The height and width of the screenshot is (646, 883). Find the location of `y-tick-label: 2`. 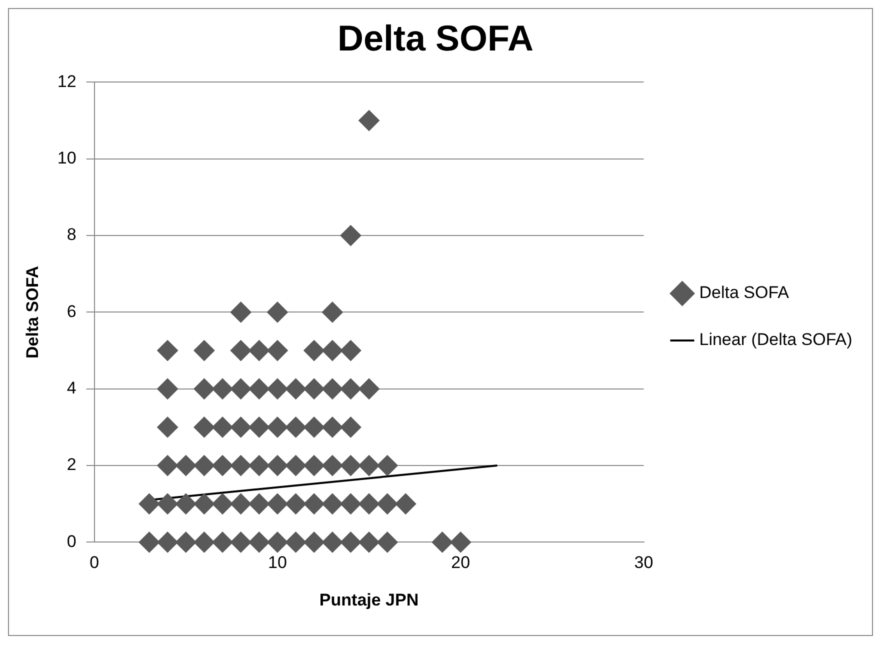

y-tick-label: 2 is located at coordinates (71, 464).